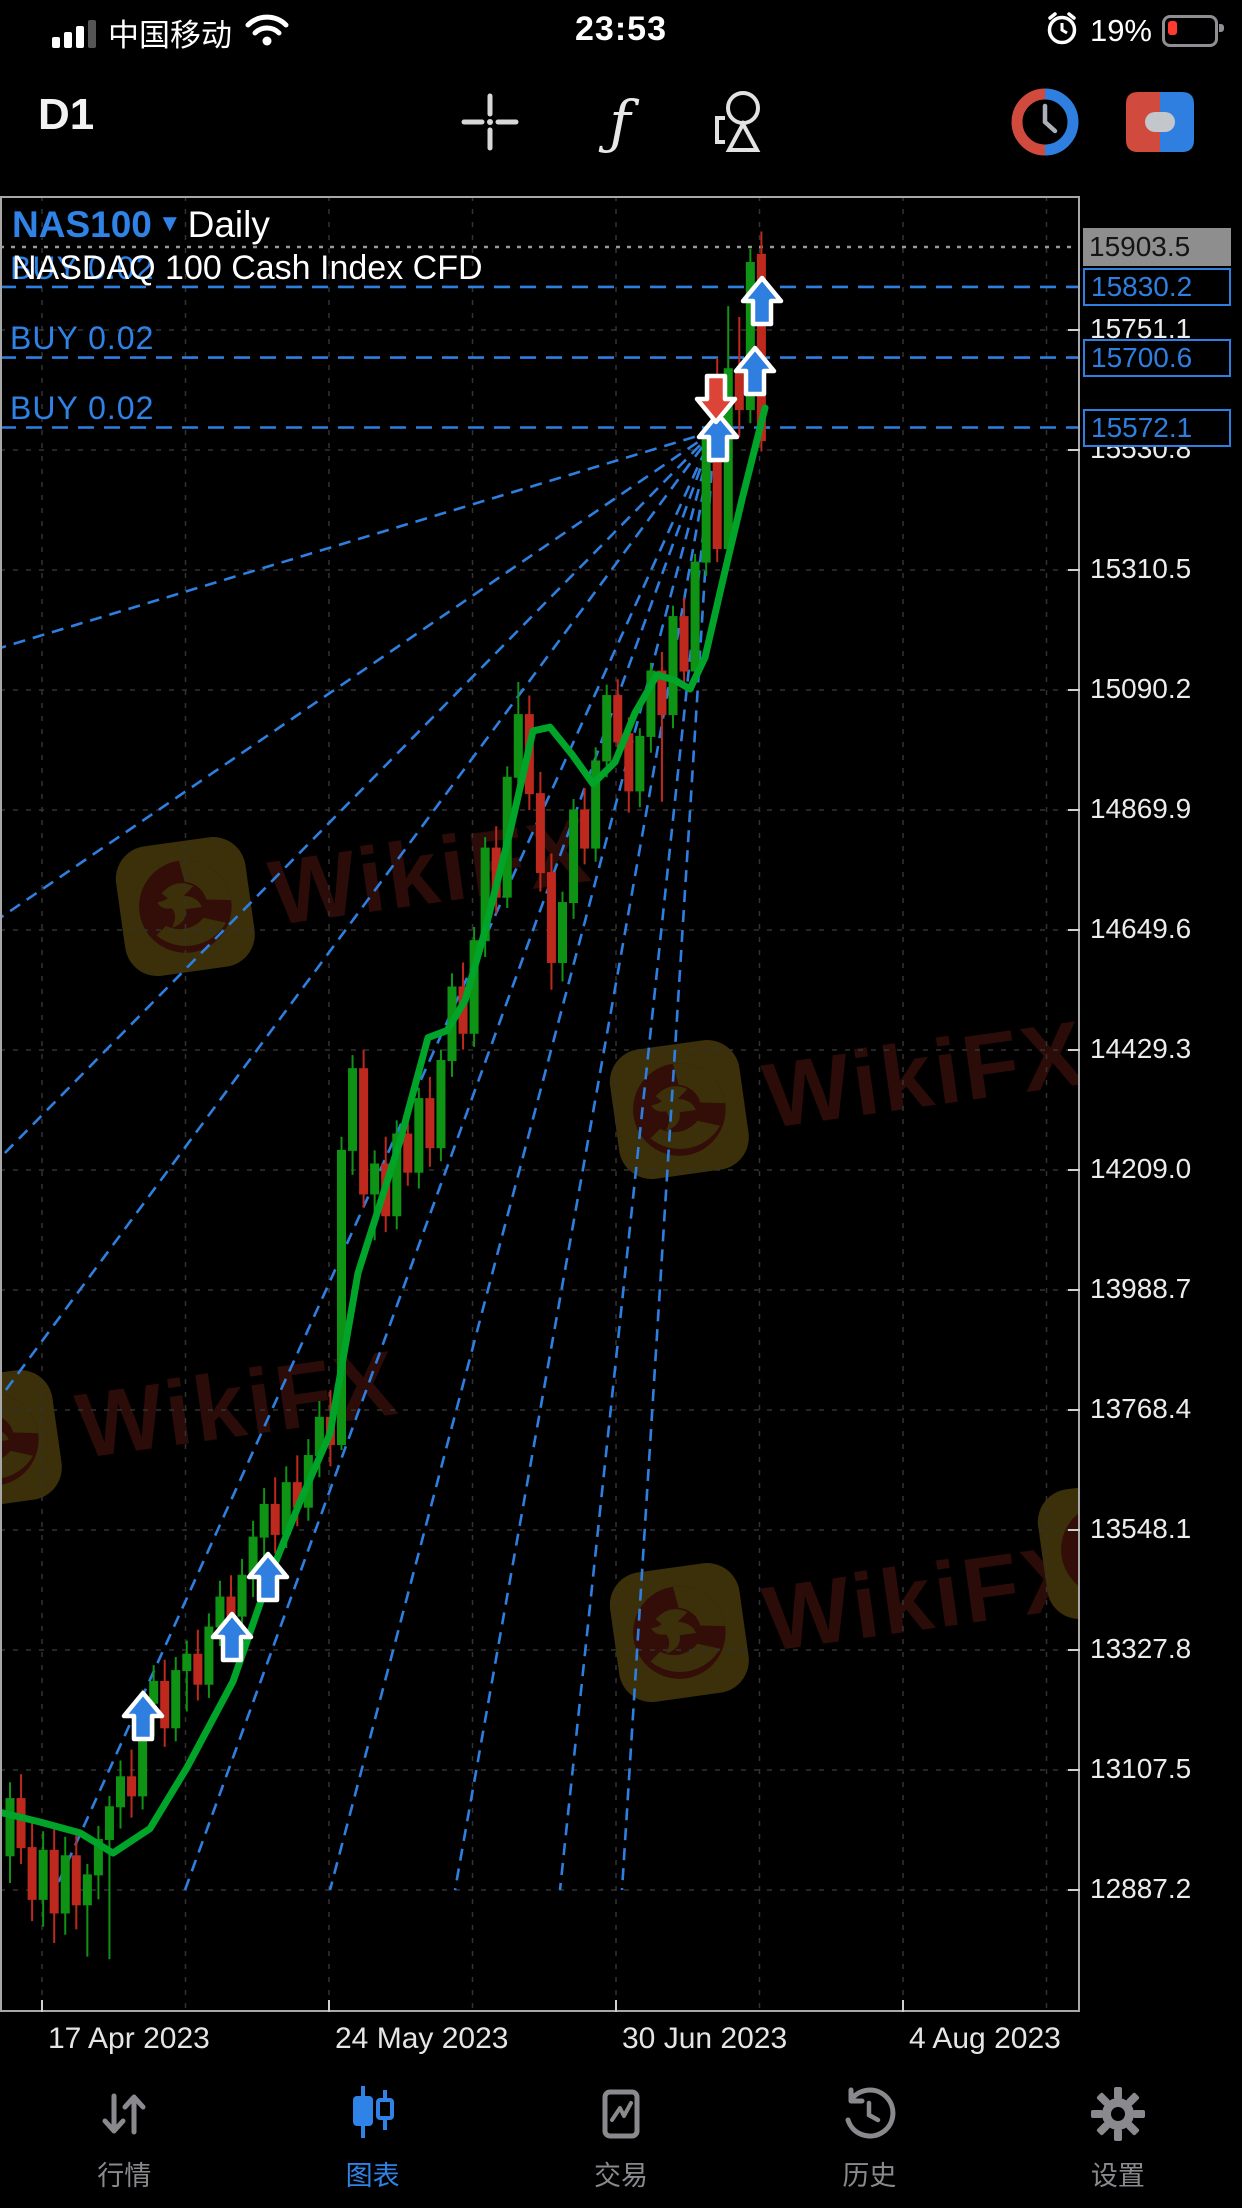 The width and height of the screenshot is (1242, 2208). Describe the element at coordinates (1141, 568) in the screenshot. I see `price-axis-label: 15310.5` at that location.